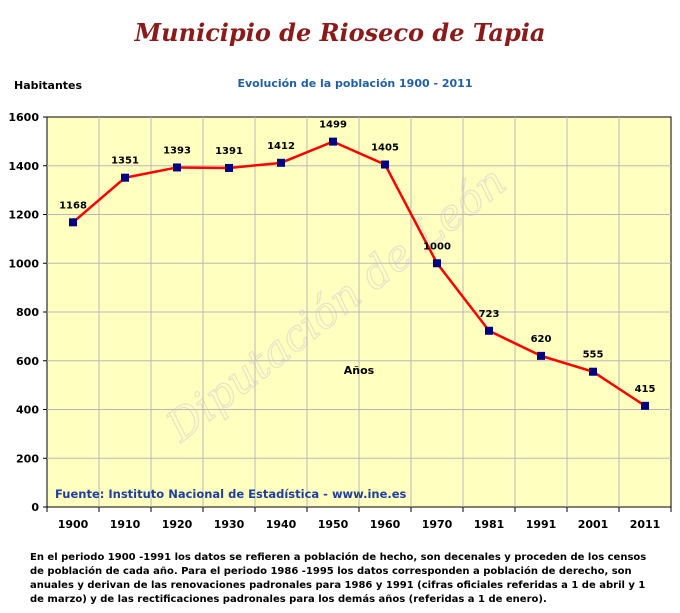 The width and height of the screenshot is (680, 613). What do you see at coordinates (177, 524) in the screenshot?
I see `x-tick-label: 1920` at bounding box center [177, 524].